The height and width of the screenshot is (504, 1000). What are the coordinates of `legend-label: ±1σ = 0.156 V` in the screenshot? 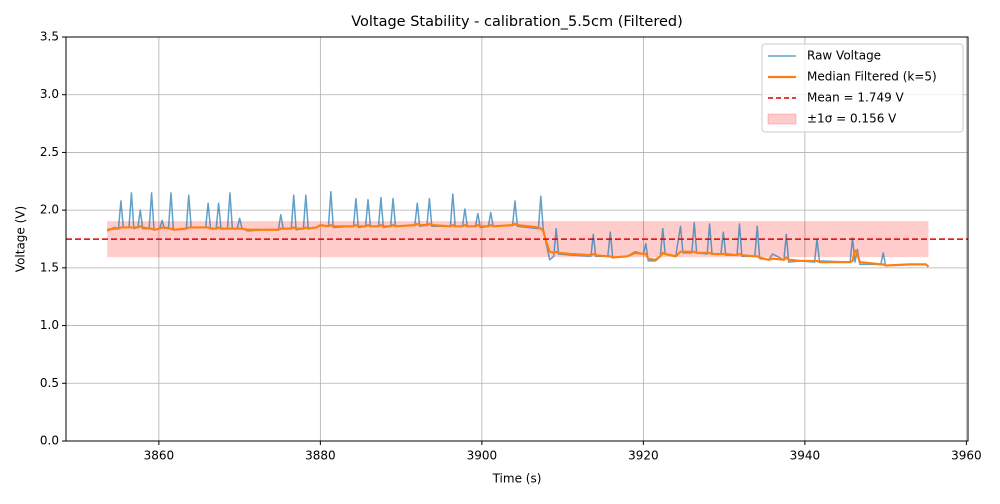 It's located at (852, 119).